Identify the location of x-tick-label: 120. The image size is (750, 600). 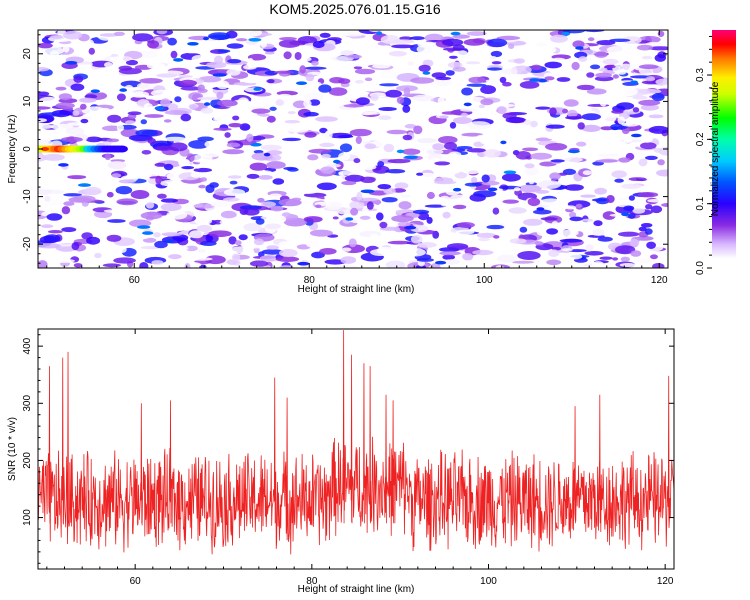
(659, 280).